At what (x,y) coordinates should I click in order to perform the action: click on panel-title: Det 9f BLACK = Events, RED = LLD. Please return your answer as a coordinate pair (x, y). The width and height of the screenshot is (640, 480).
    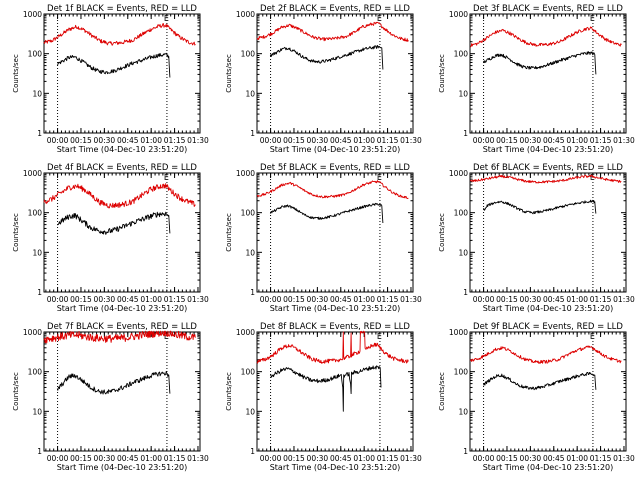
    Looking at the image, I should click on (548, 327).